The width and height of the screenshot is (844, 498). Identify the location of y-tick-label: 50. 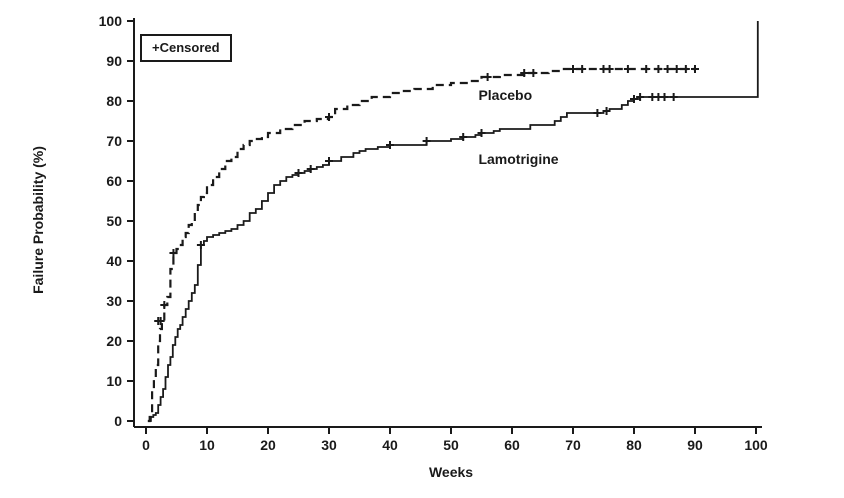
(114, 221).